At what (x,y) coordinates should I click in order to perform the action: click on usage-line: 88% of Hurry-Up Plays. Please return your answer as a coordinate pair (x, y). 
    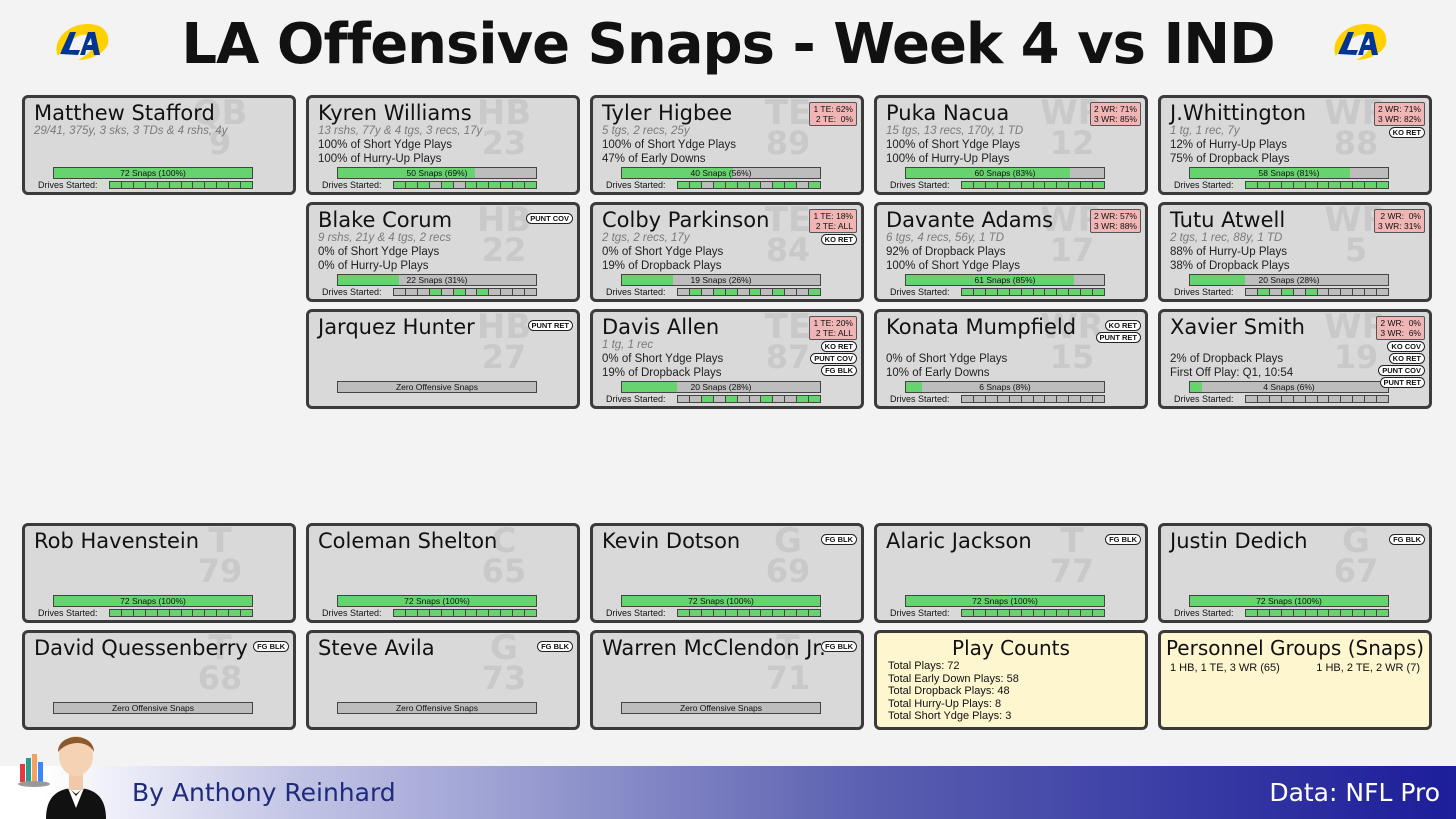
    Looking at the image, I should click on (1228, 252).